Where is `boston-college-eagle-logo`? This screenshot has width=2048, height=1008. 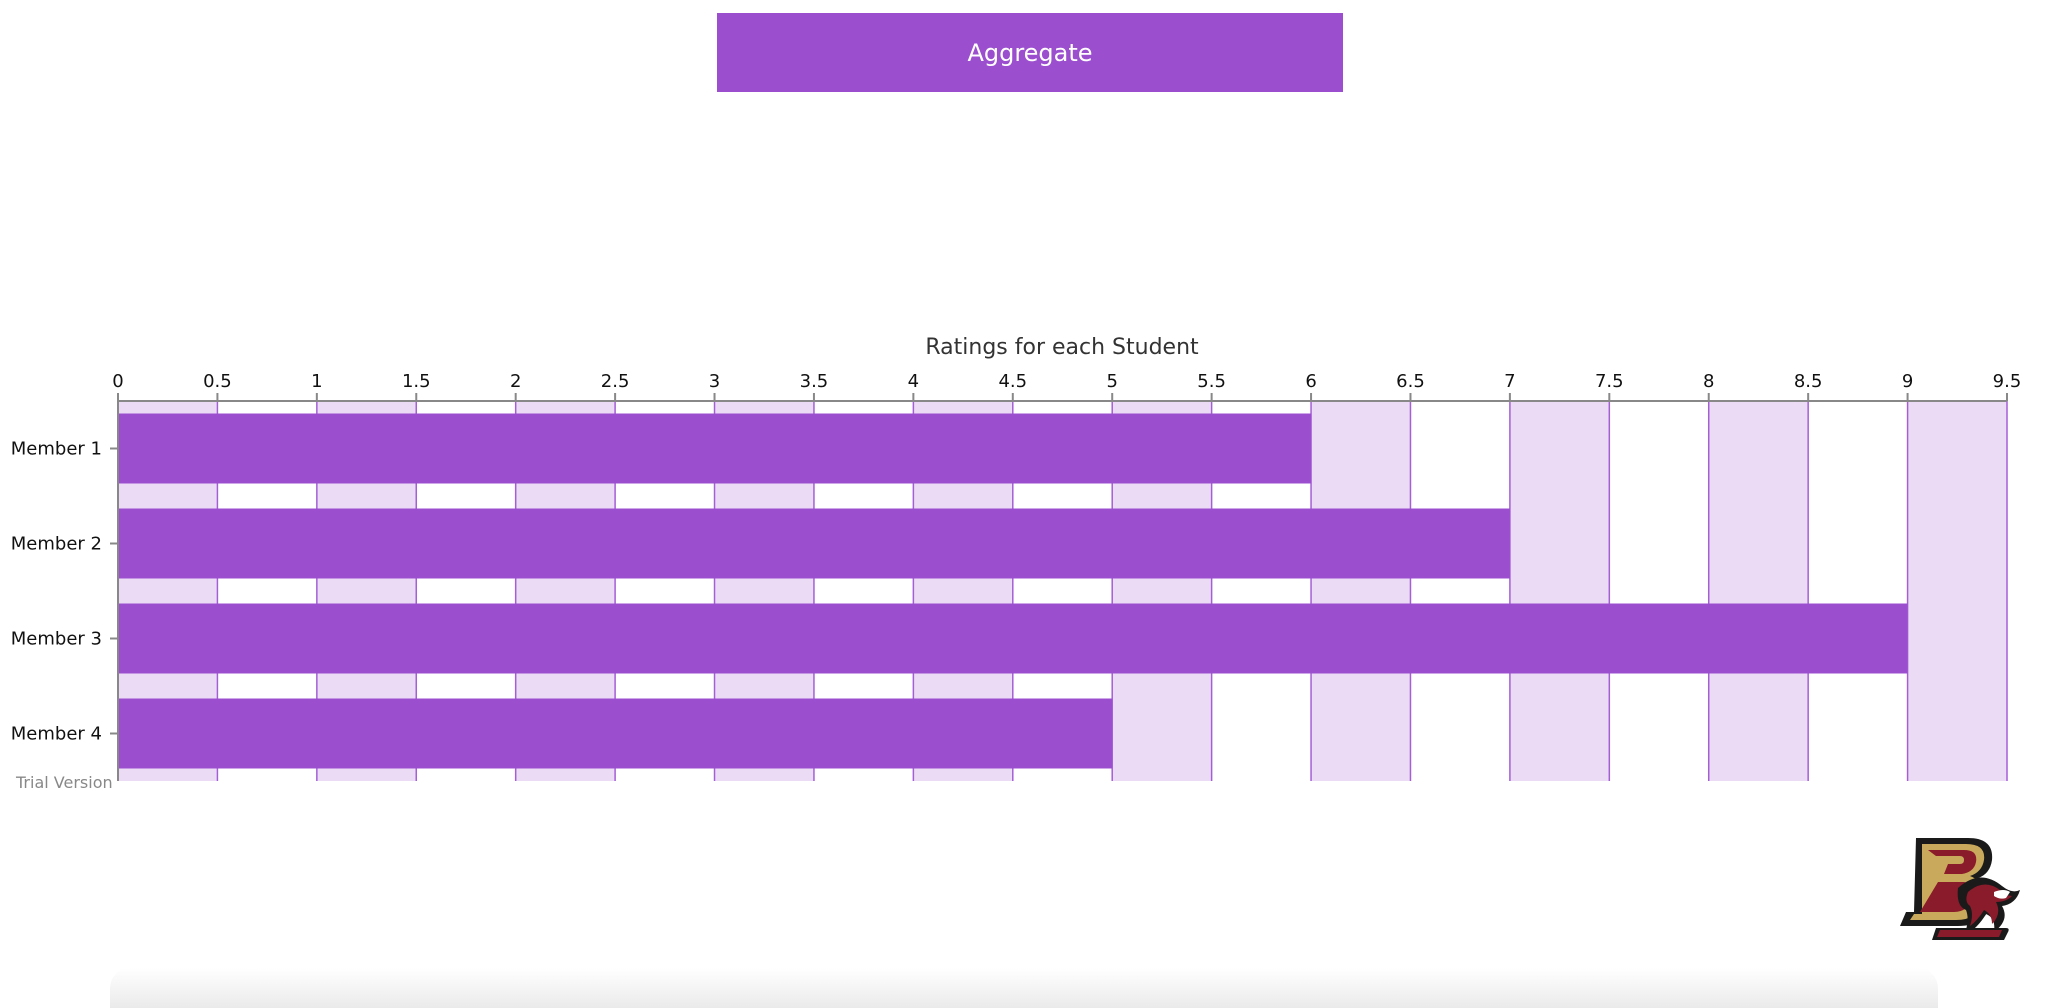 boston-college-eagle-logo is located at coordinates (1963, 890).